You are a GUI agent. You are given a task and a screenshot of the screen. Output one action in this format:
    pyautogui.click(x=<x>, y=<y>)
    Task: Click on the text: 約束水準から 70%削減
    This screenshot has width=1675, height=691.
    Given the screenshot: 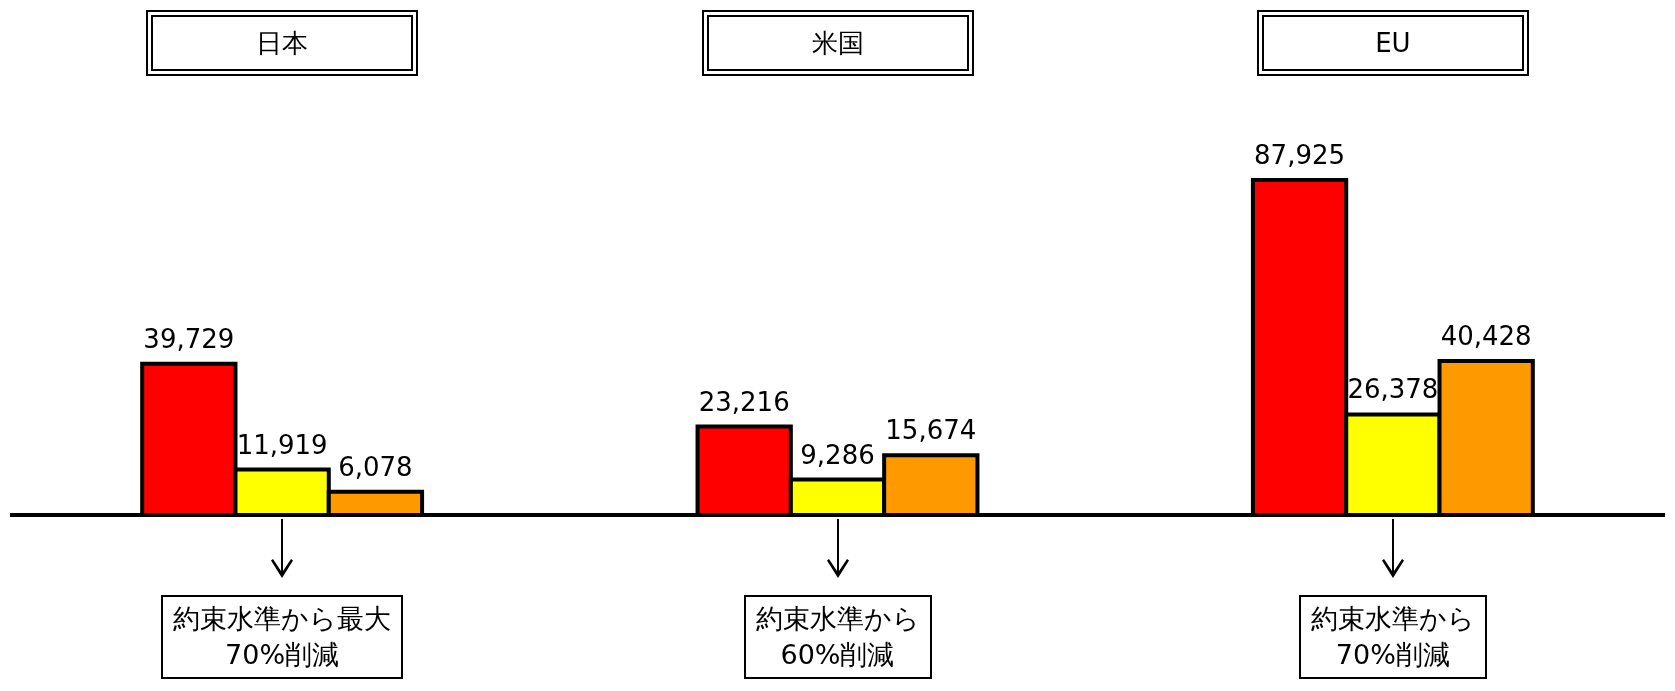 What is the action you would take?
    pyautogui.click(x=1392, y=637)
    